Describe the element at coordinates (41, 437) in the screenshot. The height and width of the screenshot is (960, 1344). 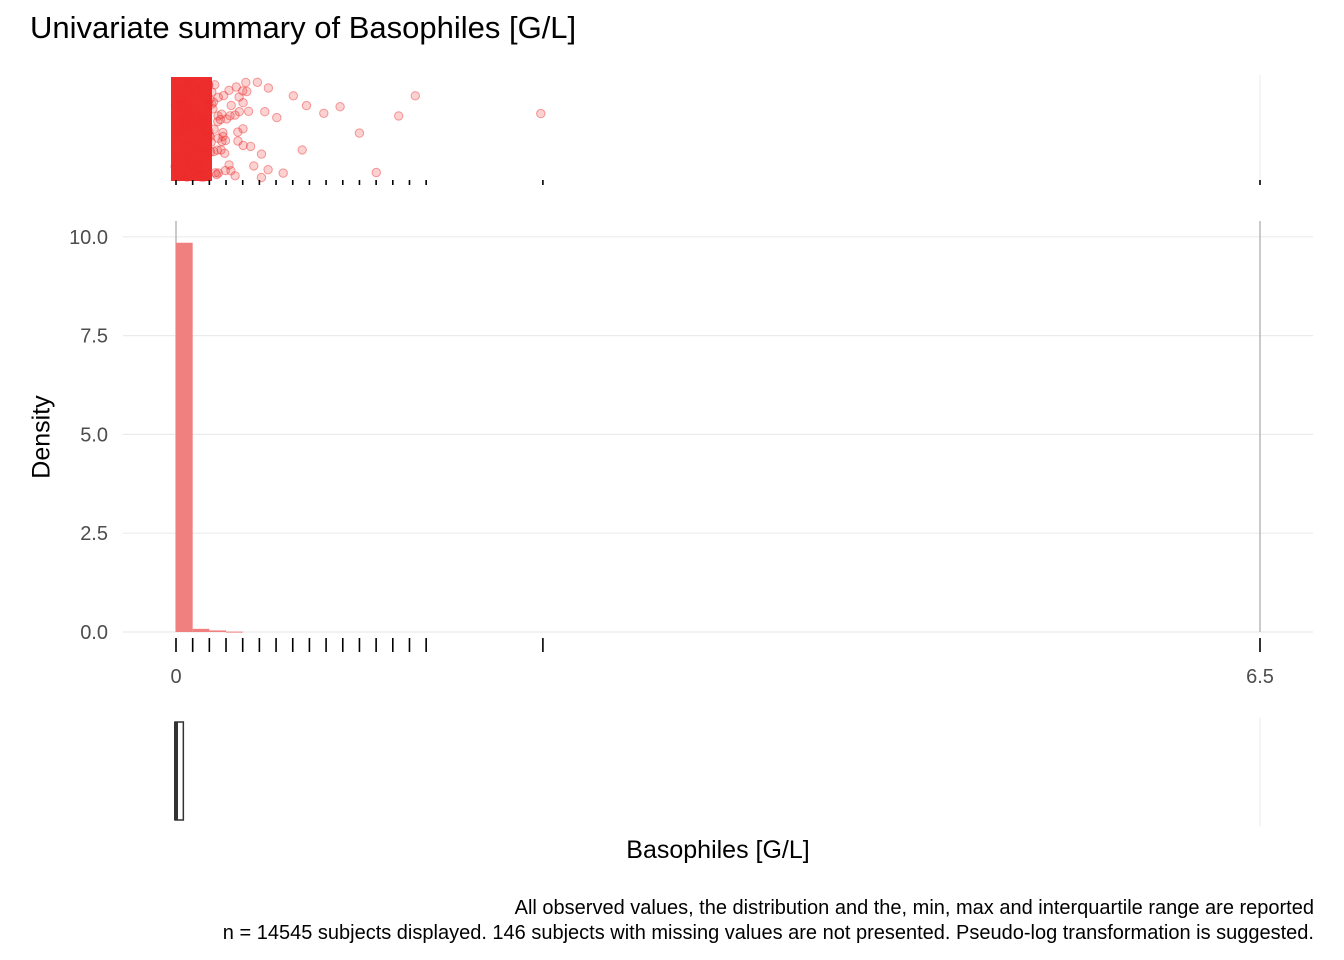
I see `y-axis-label: Density` at that location.